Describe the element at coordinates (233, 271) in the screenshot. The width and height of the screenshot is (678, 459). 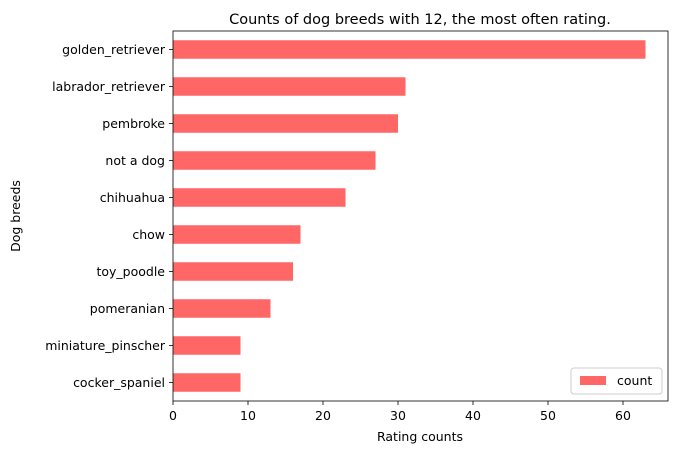
I see `bar-toy-poodle` at that location.